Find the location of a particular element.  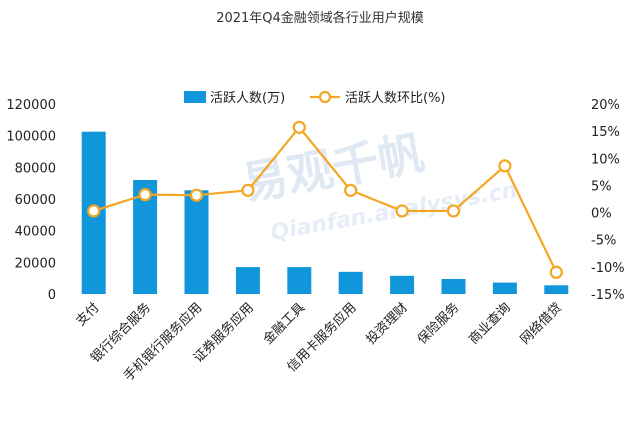

right-axis: -15% -10% -5% 0% 5% 10% 15% 20% is located at coordinates (608, 200).